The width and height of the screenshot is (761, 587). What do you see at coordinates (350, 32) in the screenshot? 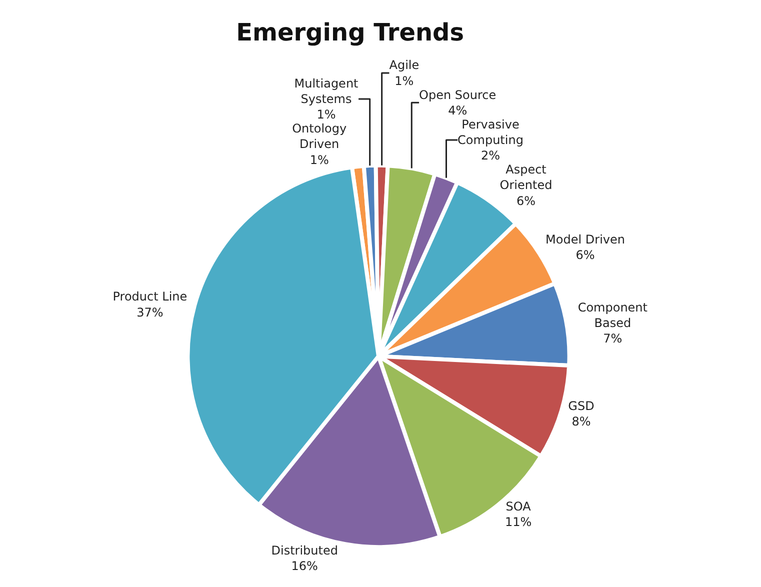
I see `chart-title: Emerging Trends` at bounding box center [350, 32].